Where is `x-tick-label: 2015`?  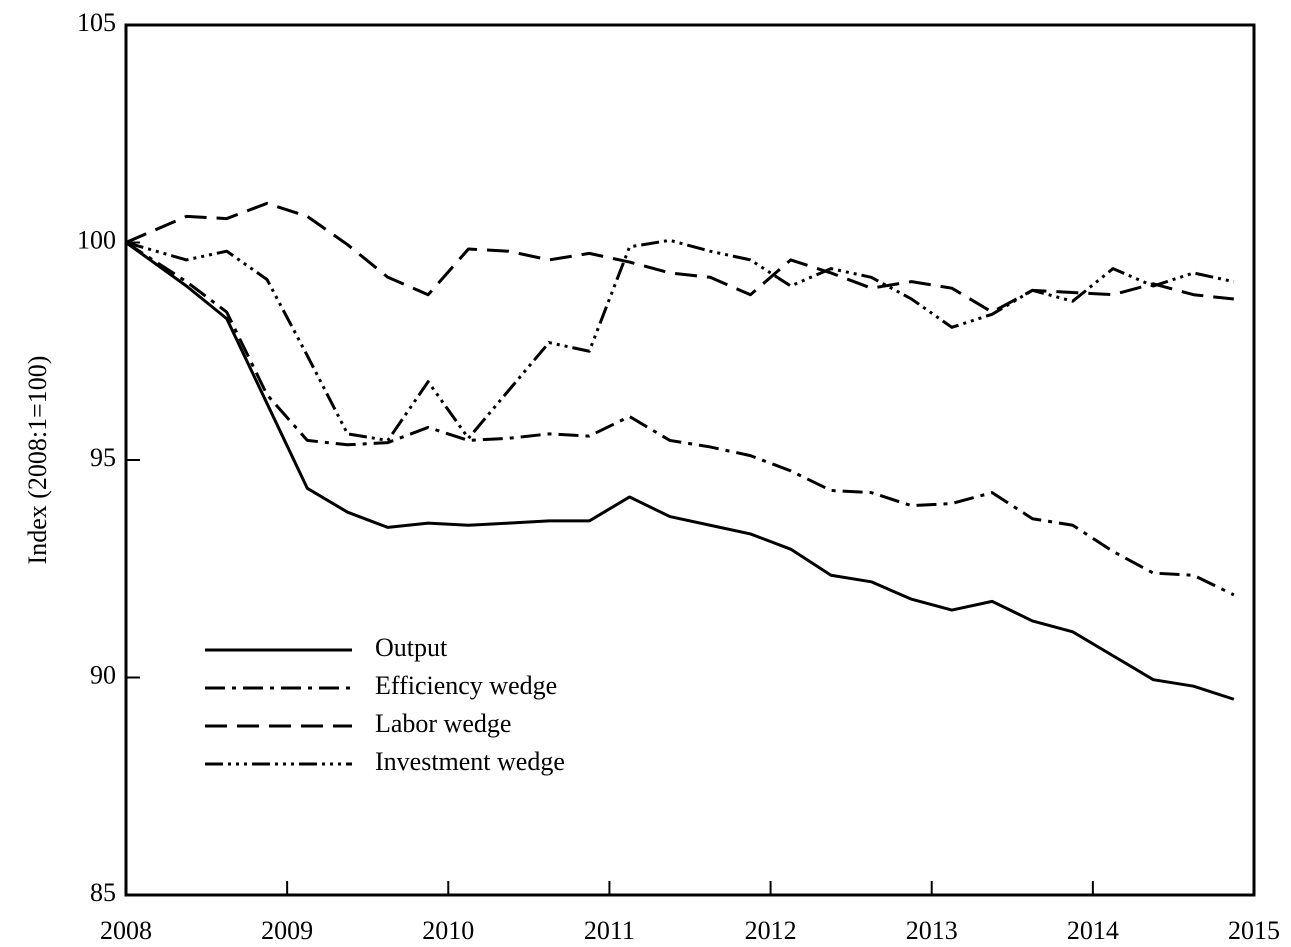 x-tick-label: 2015 is located at coordinates (1254, 930).